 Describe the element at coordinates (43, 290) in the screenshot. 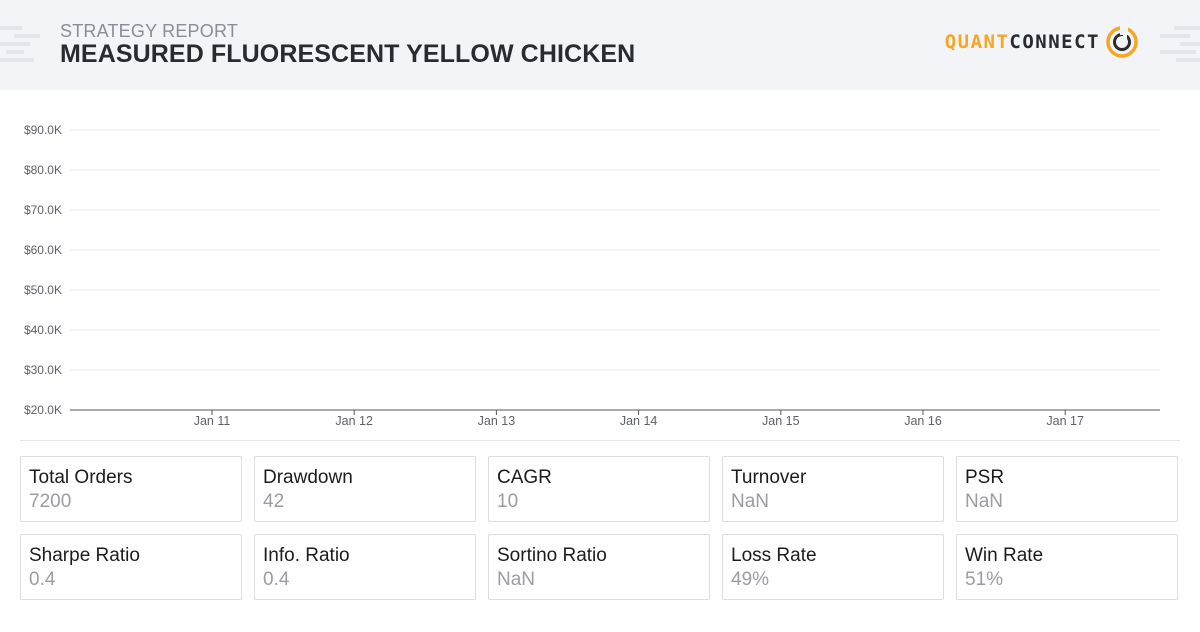

I see `y-tick-label: $50.0K` at that location.